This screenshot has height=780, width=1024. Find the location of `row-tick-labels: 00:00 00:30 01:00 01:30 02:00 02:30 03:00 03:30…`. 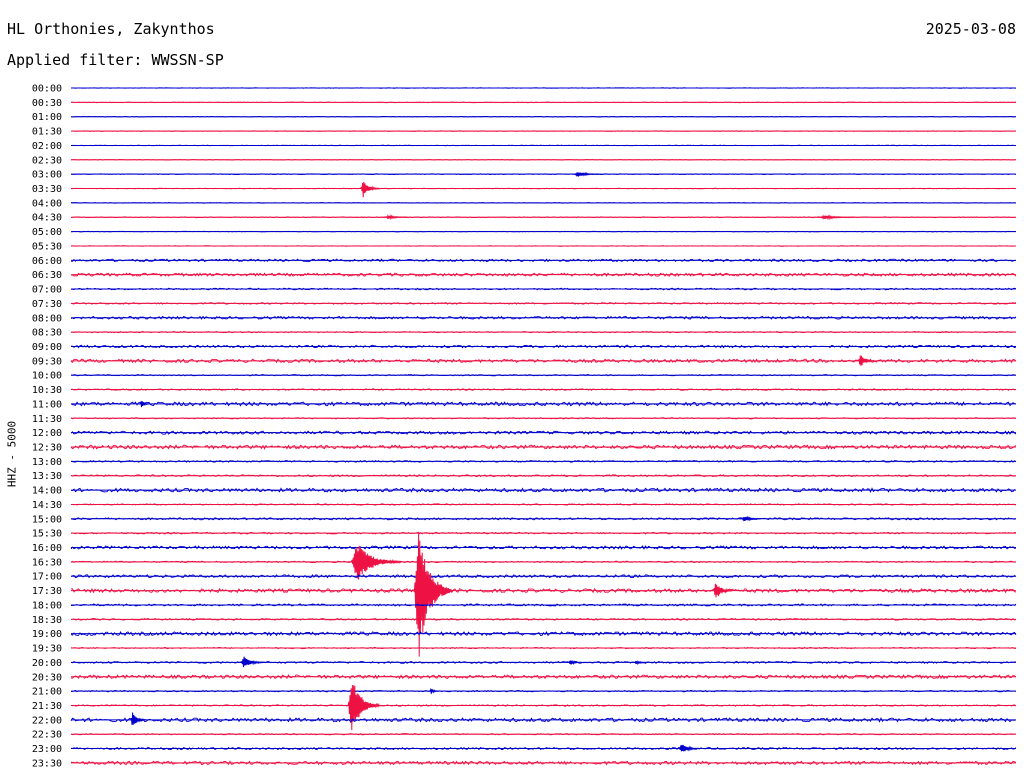

row-tick-labels: 00:00 00:30 01:00 01:30 02:00 02:30 03:00 03:30… is located at coordinates (47, 427).